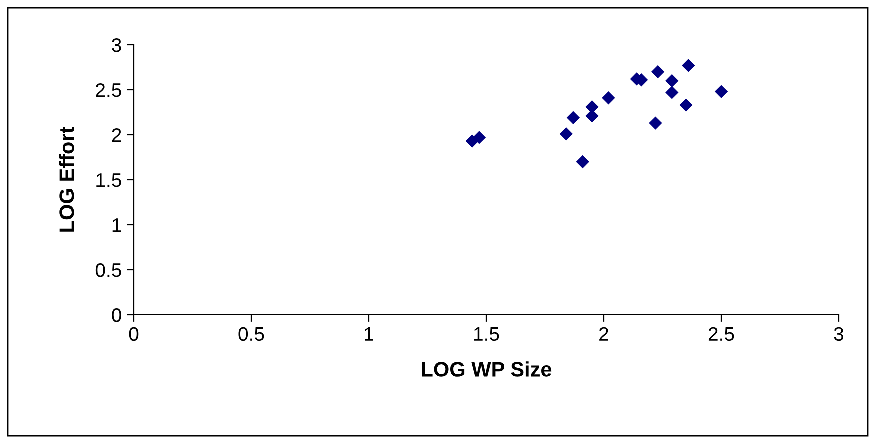  Describe the element at coordinates (66, 179) in the screenshot. I see `y-axis-title: LOG Effort` at that location.